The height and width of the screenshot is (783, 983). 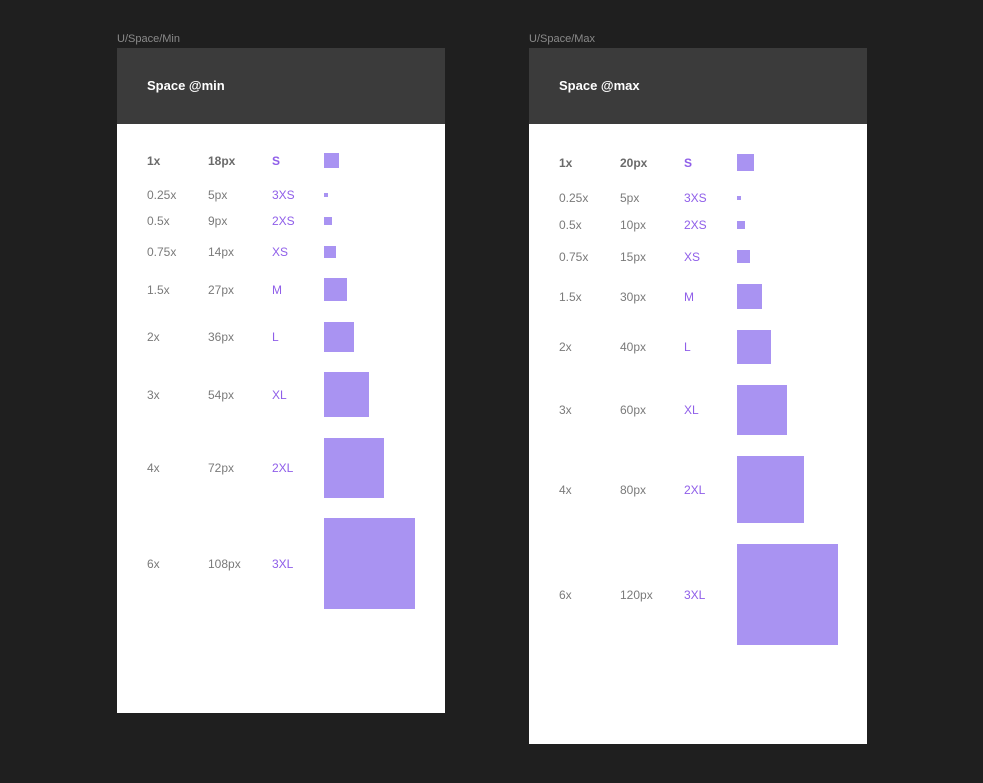 What do you see at coordinates (633, 225) in the screenshot?
I see `size-label: 10px` at bounding box center [633, 225].